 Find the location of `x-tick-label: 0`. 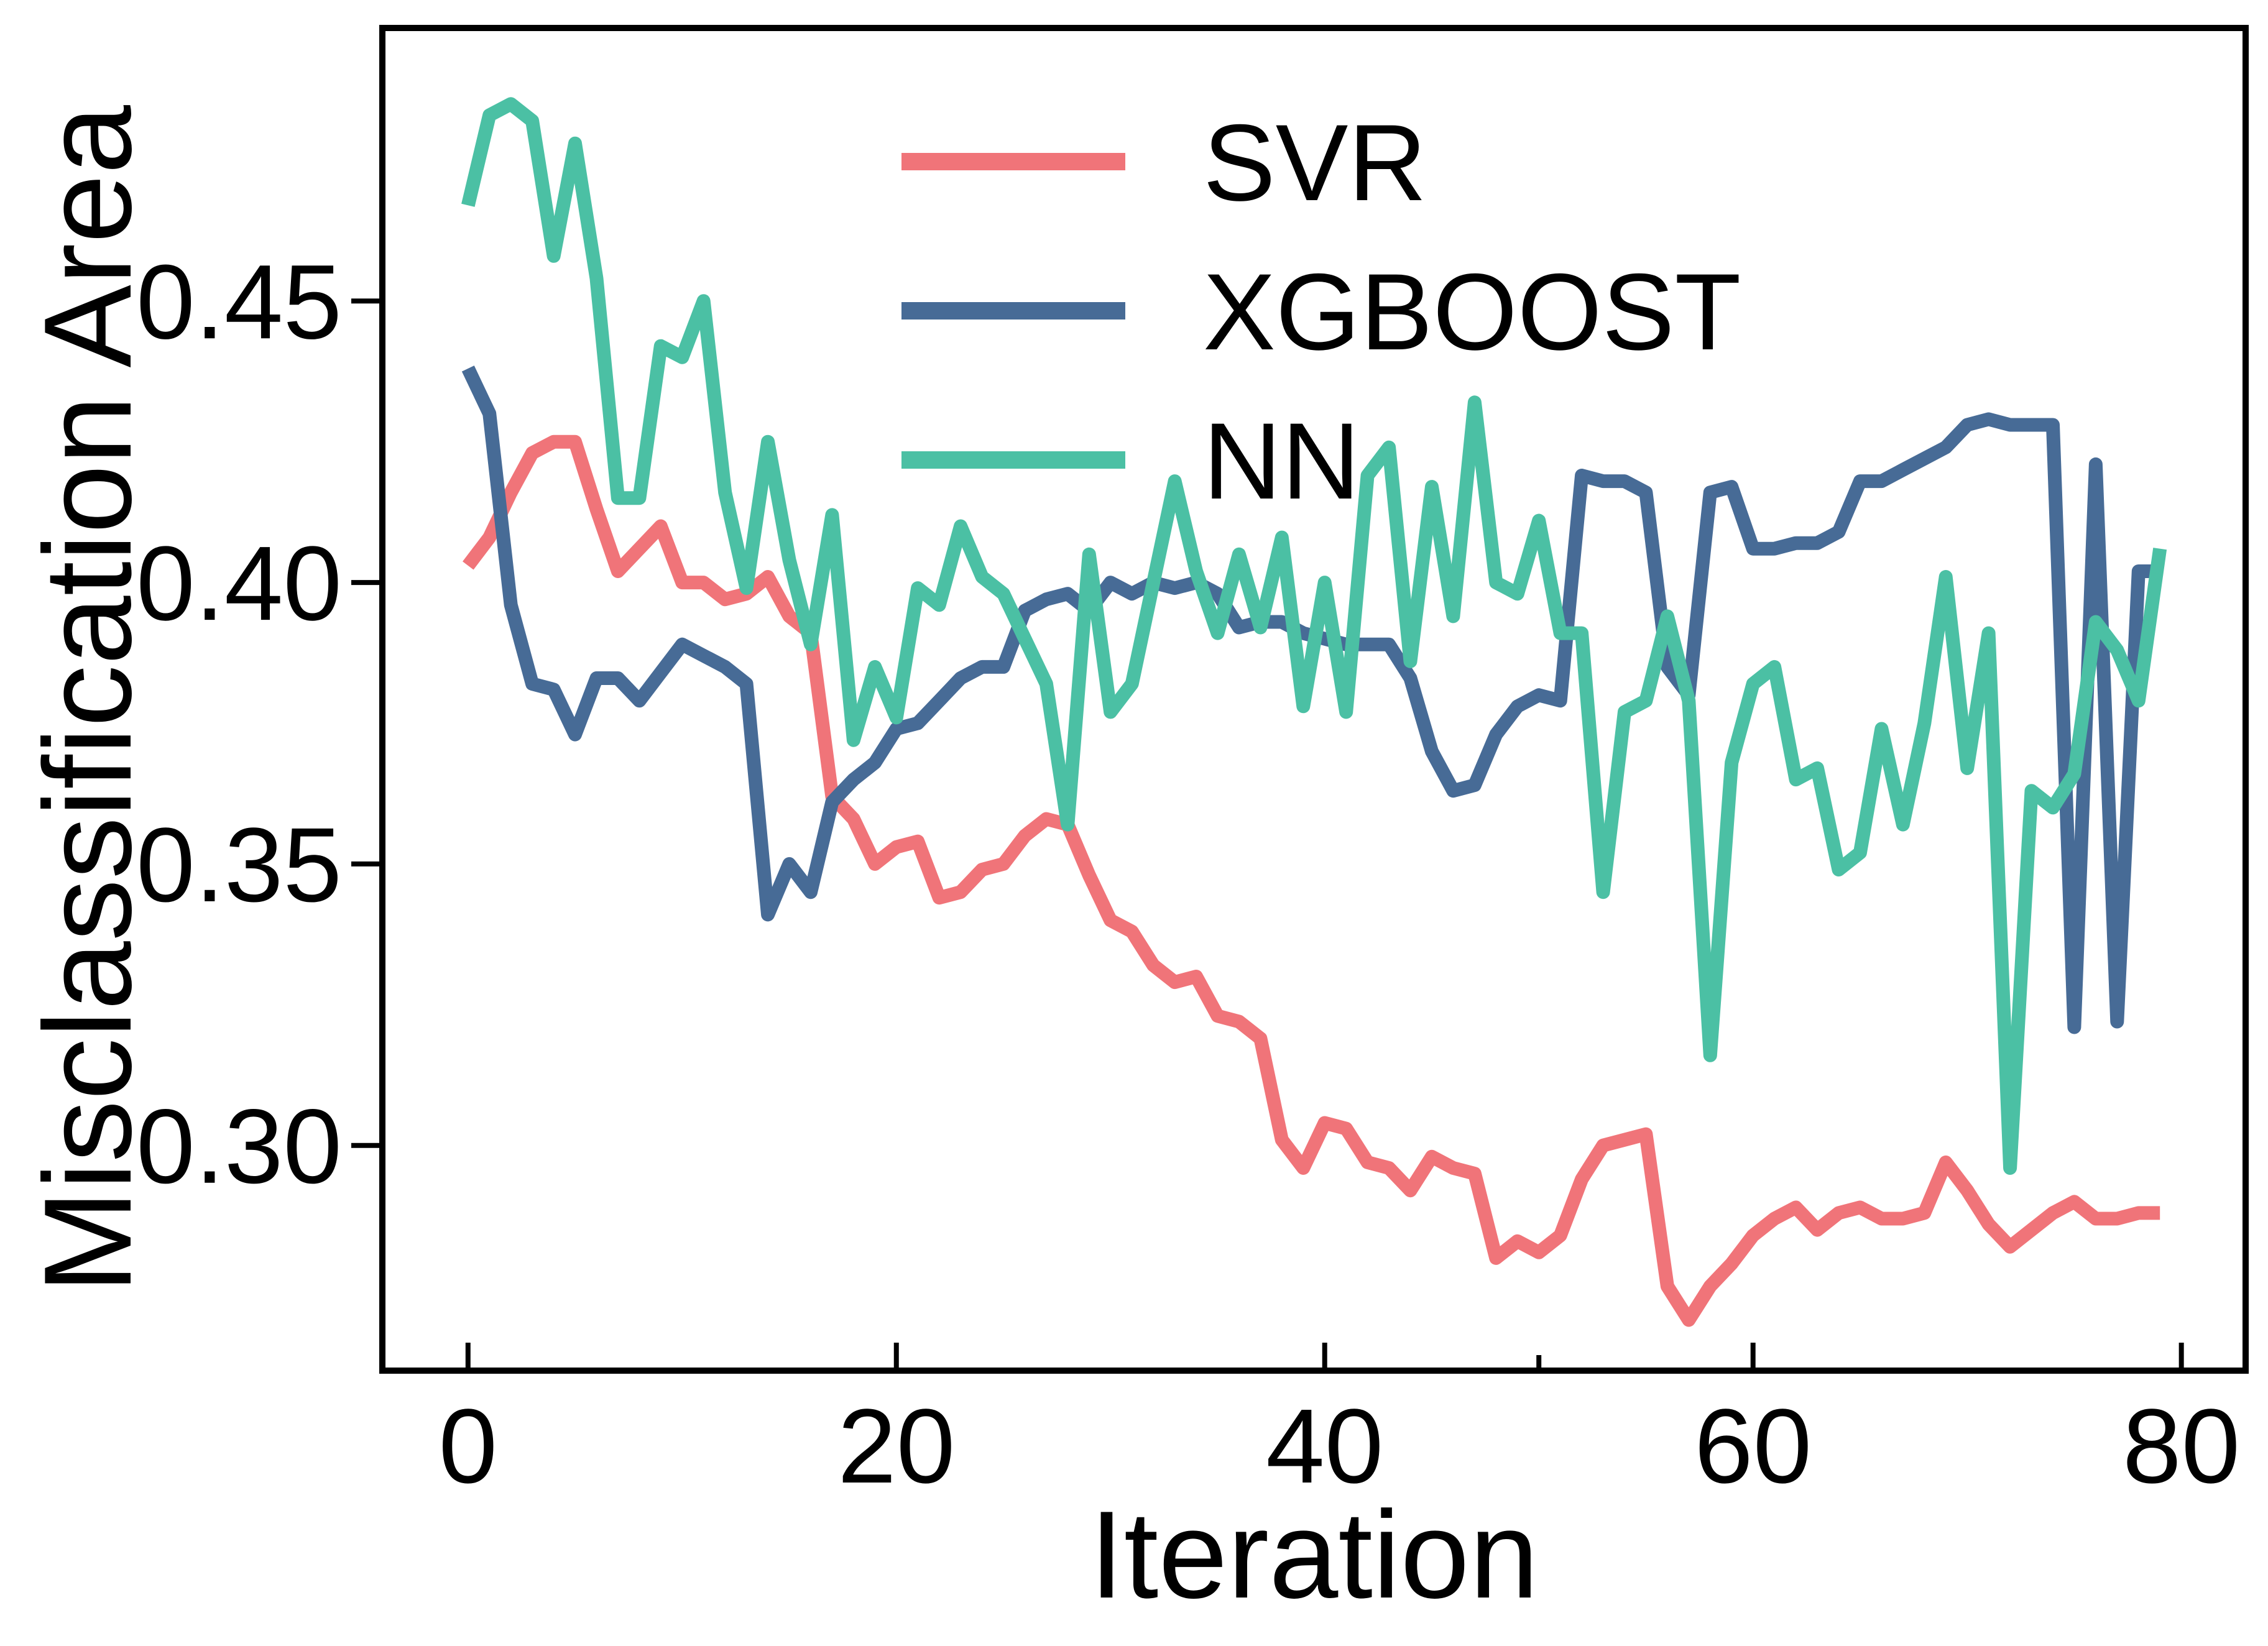

x-tick-label: 0 is located at coordinates (468, 1446).